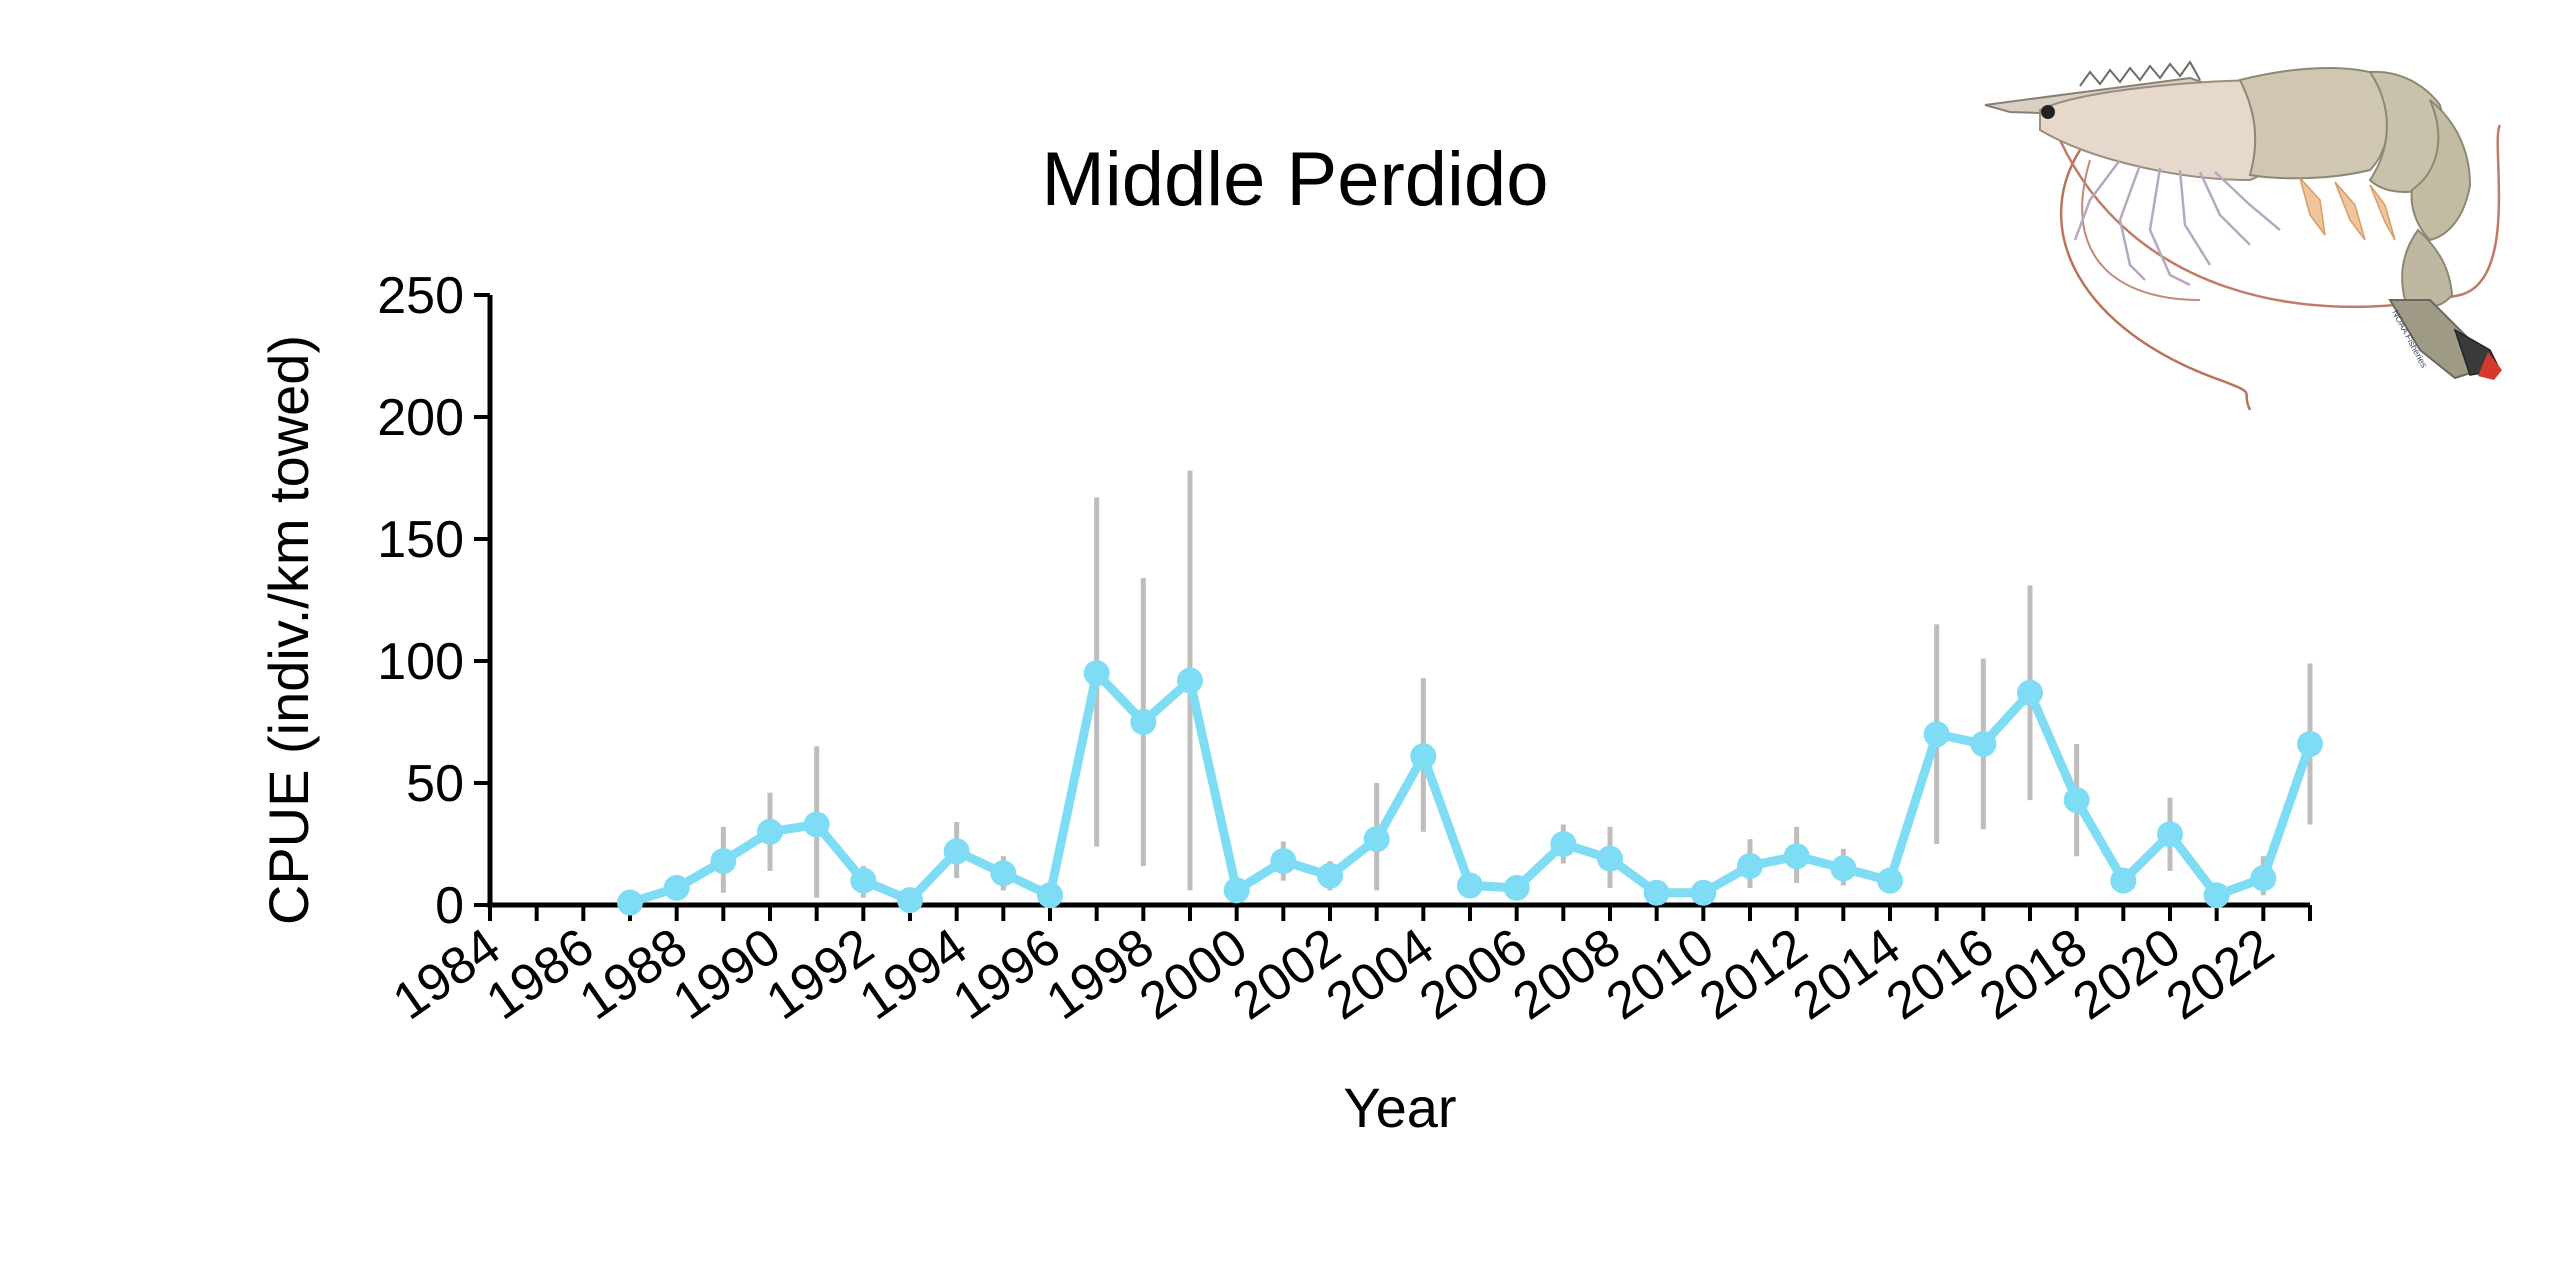 This screenshot has height=1283, width=2560. What do you see at coordinates (1399, 1107) in the screenshot?
I see `x-axis-label: Year` at bounding box center [1399, 1107].